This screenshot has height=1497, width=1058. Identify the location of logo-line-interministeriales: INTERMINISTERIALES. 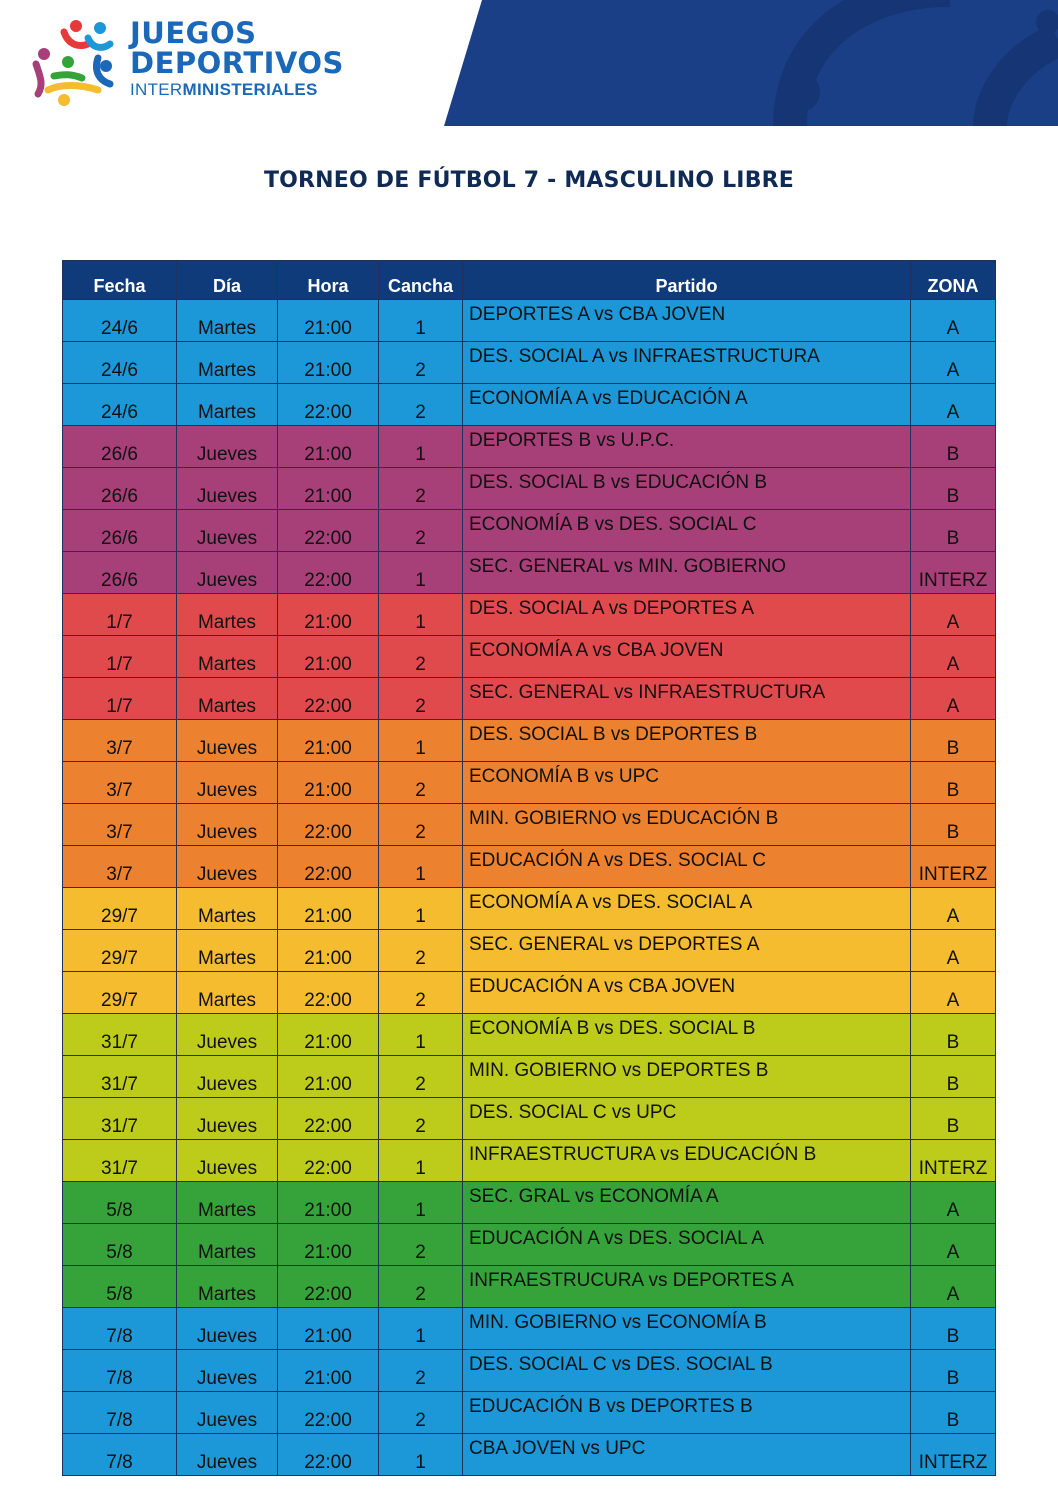
(237, 90).